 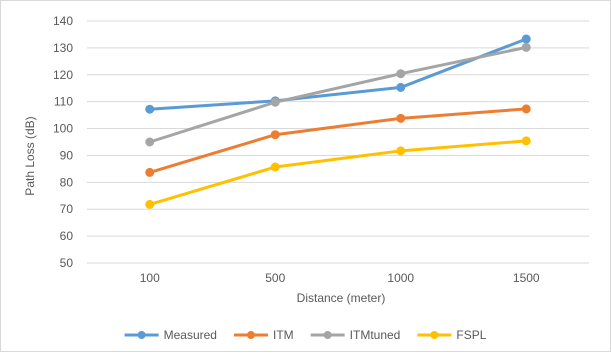 What do you see at coordinates (150, 278) in the screenshot?
I see `x-tick-label: 100` at bounding box center [150, 278].